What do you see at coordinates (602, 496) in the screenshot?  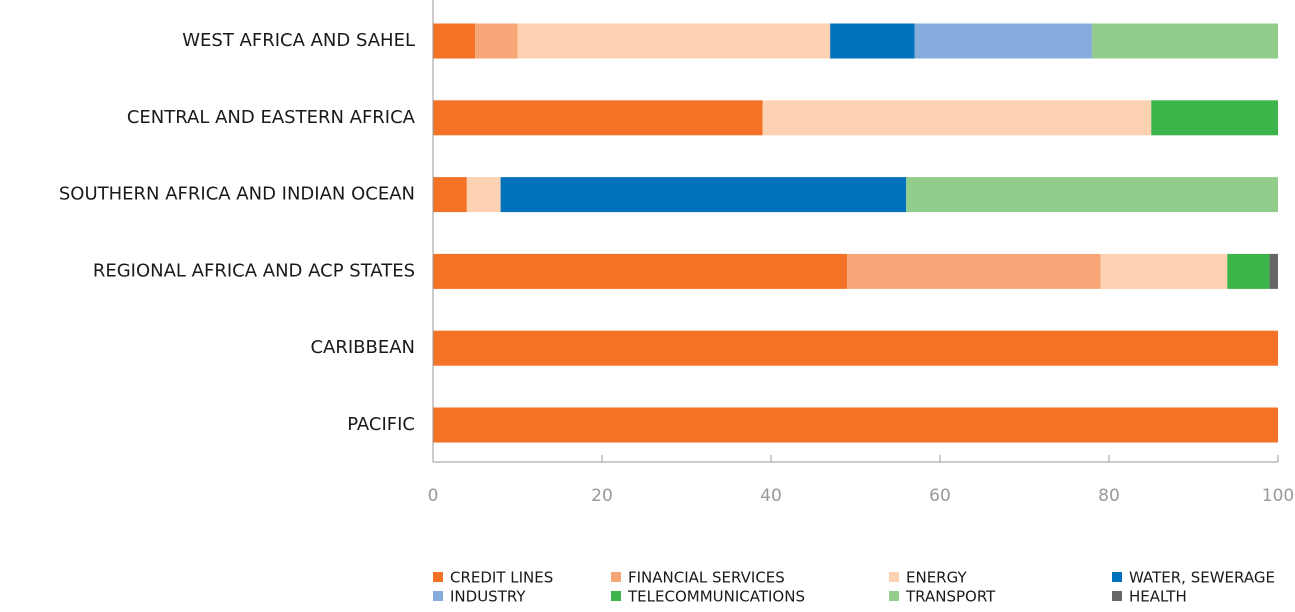 I see `x-tick-label: 20` at bounding box center [602, 496].